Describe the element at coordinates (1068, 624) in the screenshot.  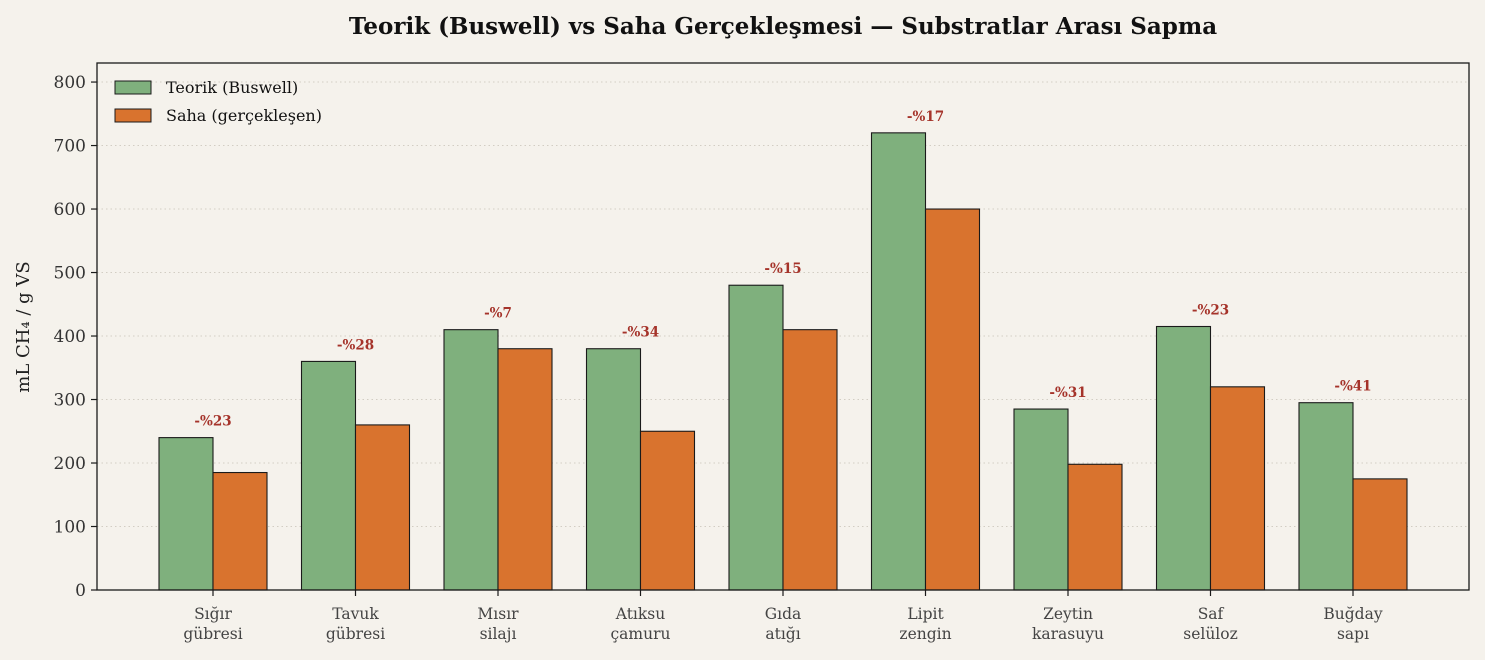
I see `x-tick-label: Zeytin karasuyu` at that location.